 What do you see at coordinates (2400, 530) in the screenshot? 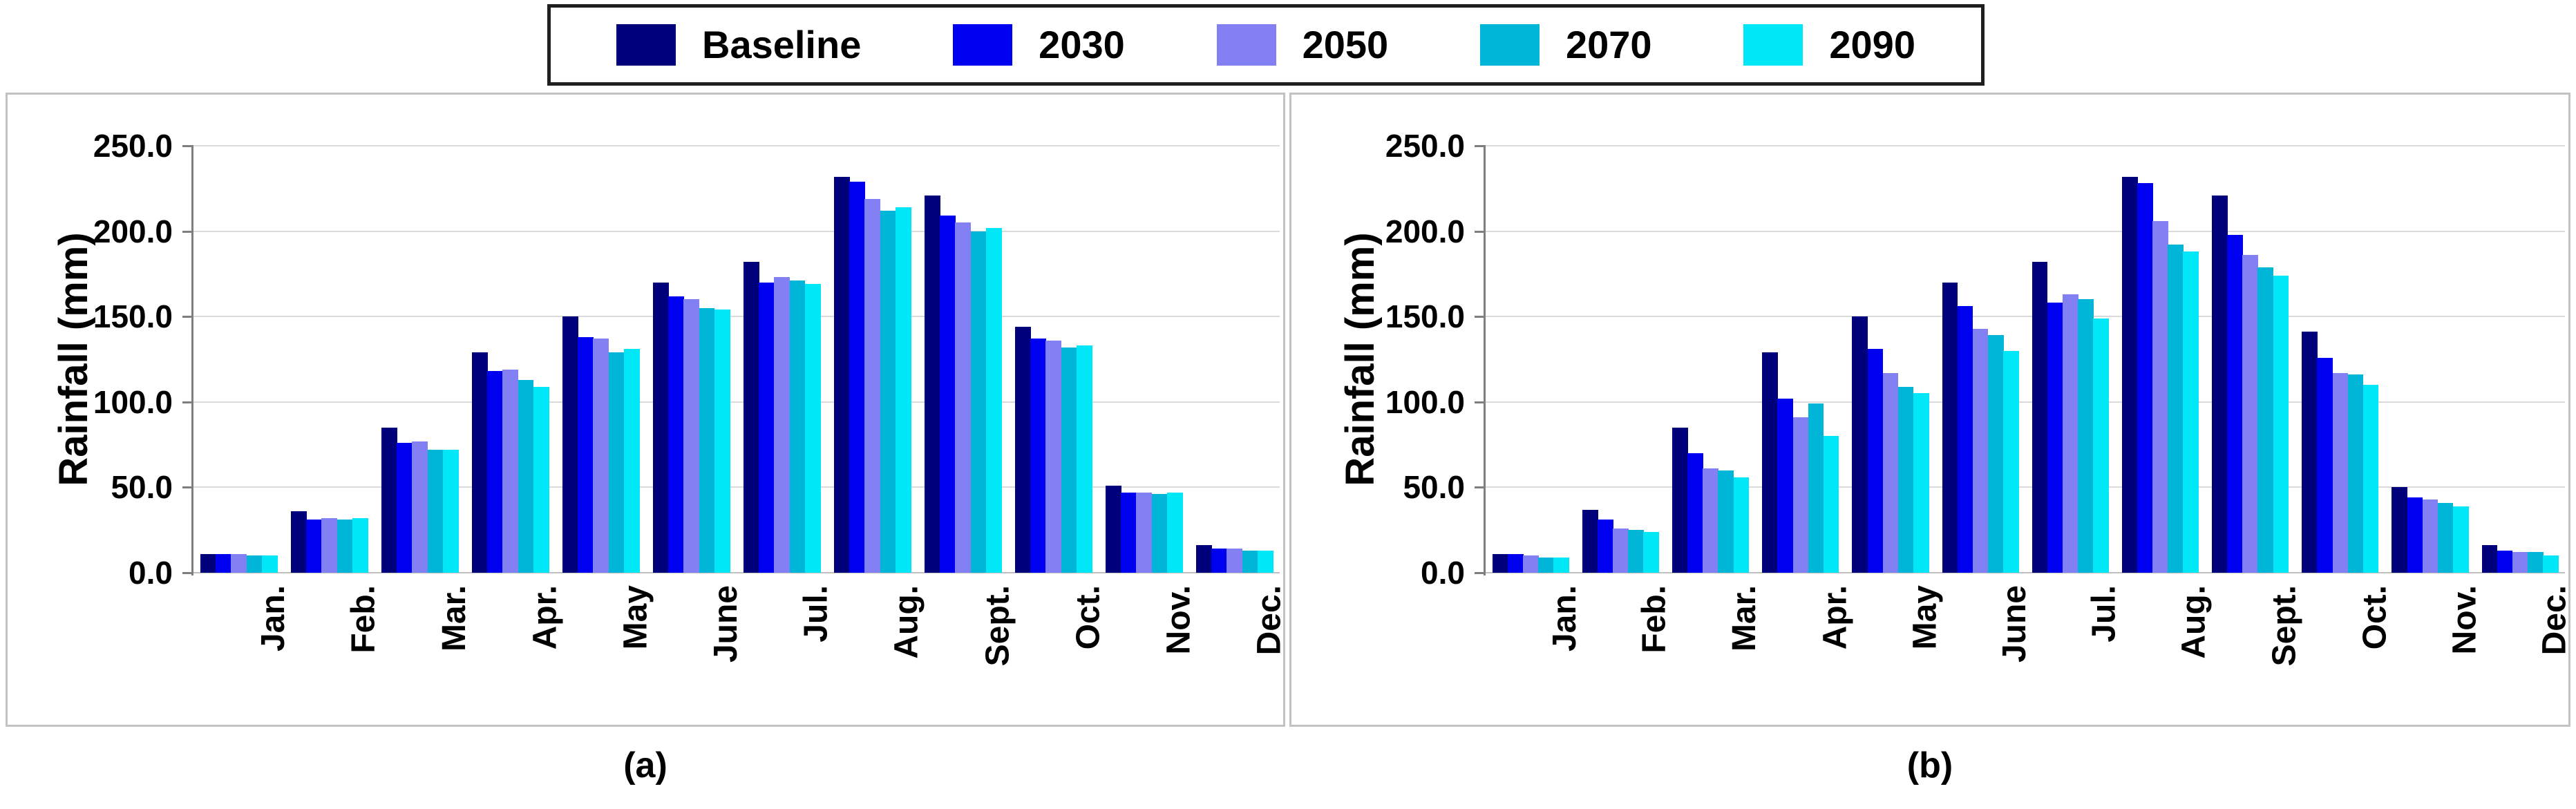
I see `bar-b-nov-baseline` at bounding box center [2400, 530].